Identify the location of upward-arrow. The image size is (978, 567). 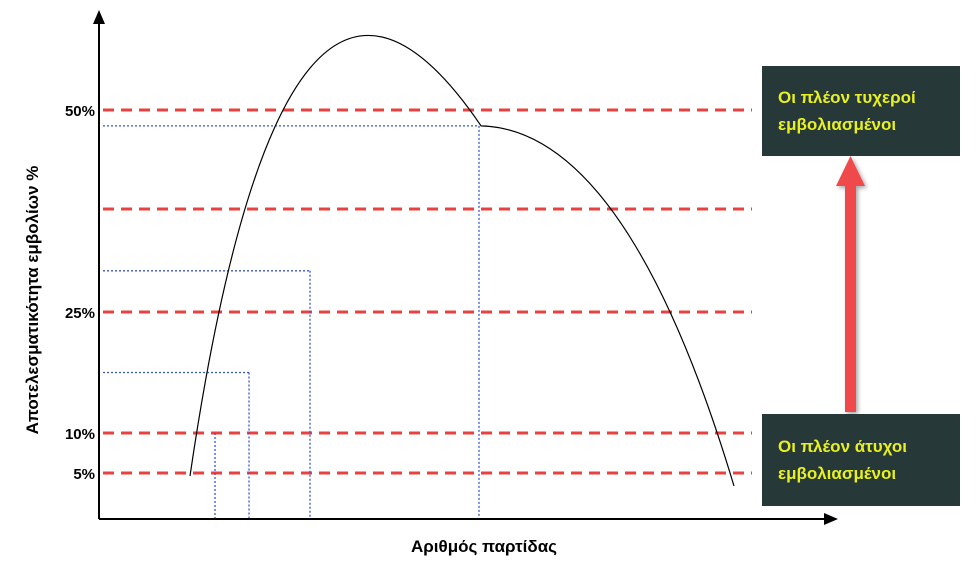
(850, 284).